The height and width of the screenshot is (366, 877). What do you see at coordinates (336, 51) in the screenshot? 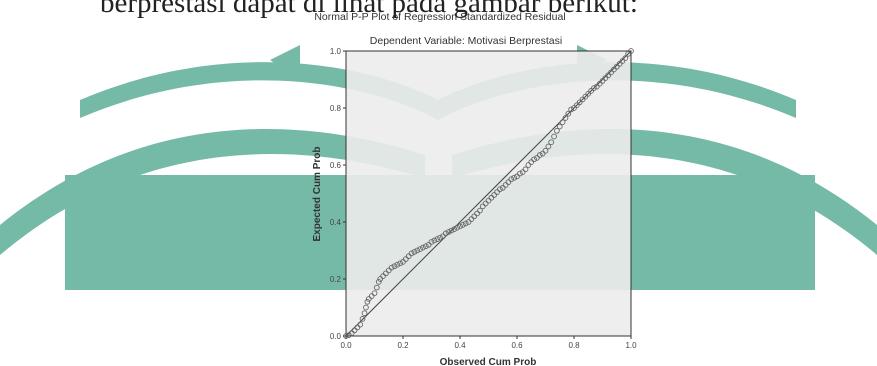
I see `y-tick-label: 1.0` at bounding box center [336, 51].